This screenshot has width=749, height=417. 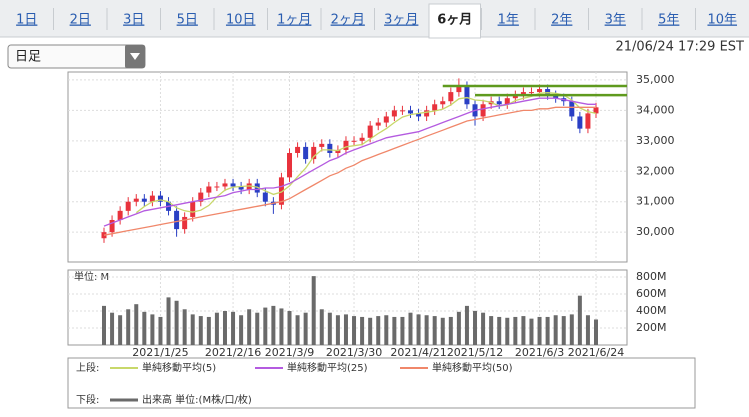 What do you see at coordinates (615, 20) in the screenshot?
I see `tab-label: 3年` at bounding box center [615, 20].